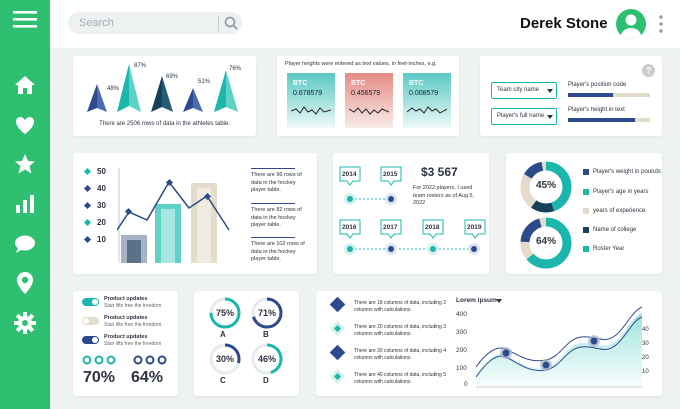  I want to click on y-tick: 200, so click(461, 350).